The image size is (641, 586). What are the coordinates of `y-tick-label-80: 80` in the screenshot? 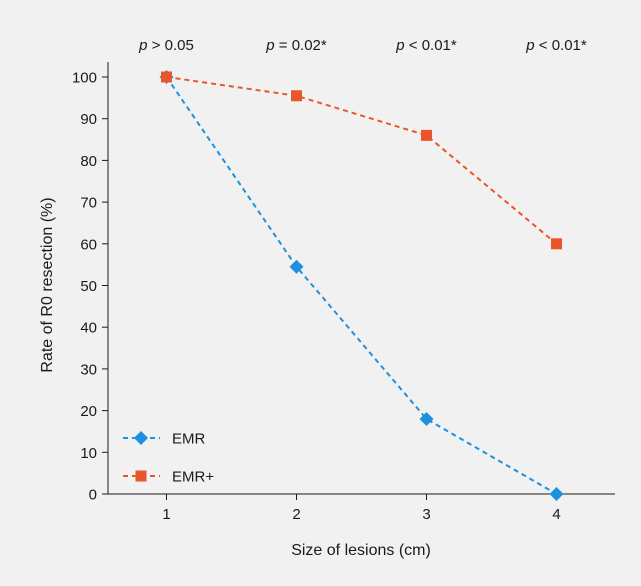 It's located at (88, 161).